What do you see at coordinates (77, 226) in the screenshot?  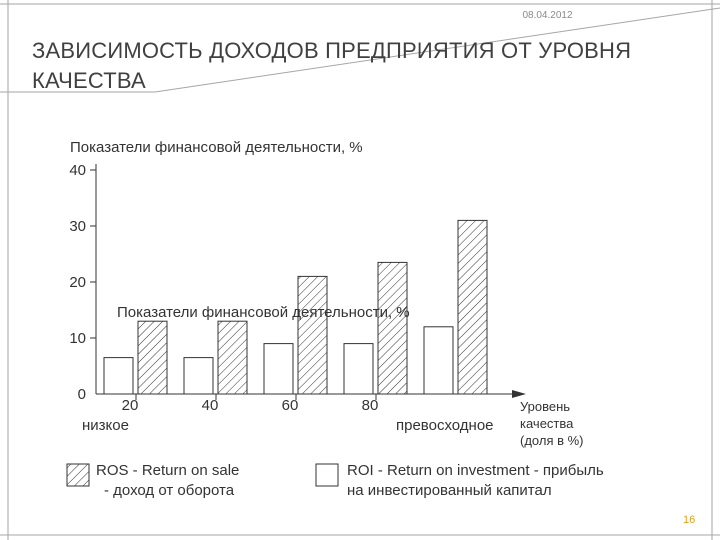 I see `y-tick-label: 30` at bounding box center [77, 226].